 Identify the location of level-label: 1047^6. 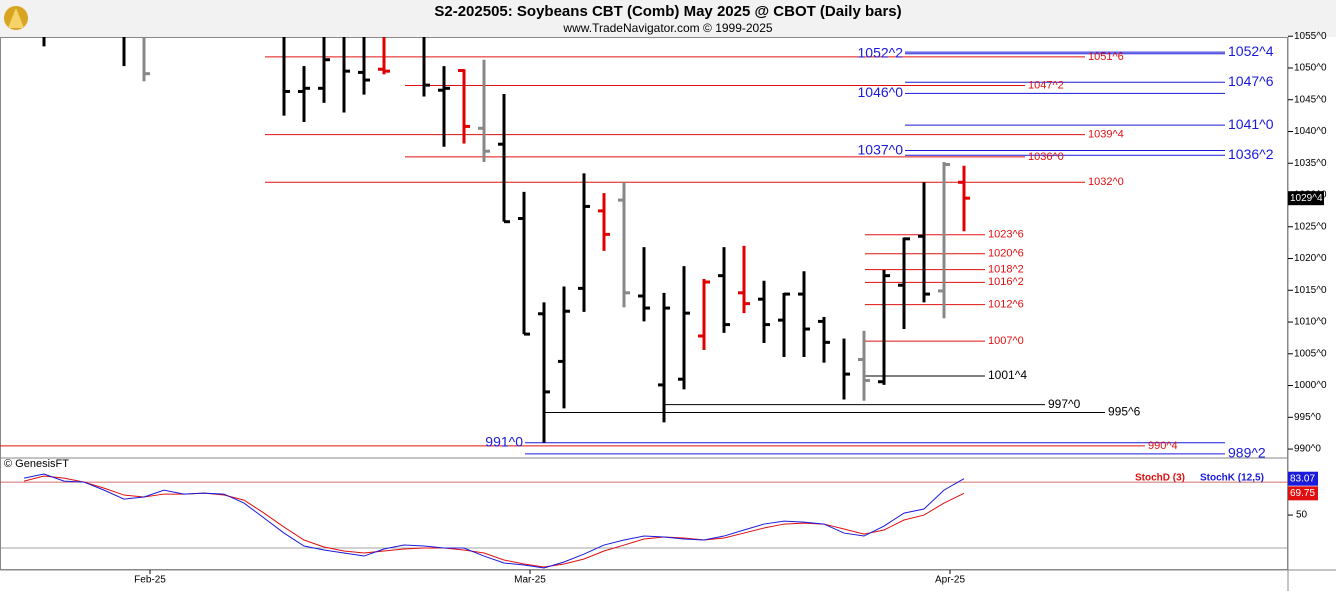
(1251, 81).